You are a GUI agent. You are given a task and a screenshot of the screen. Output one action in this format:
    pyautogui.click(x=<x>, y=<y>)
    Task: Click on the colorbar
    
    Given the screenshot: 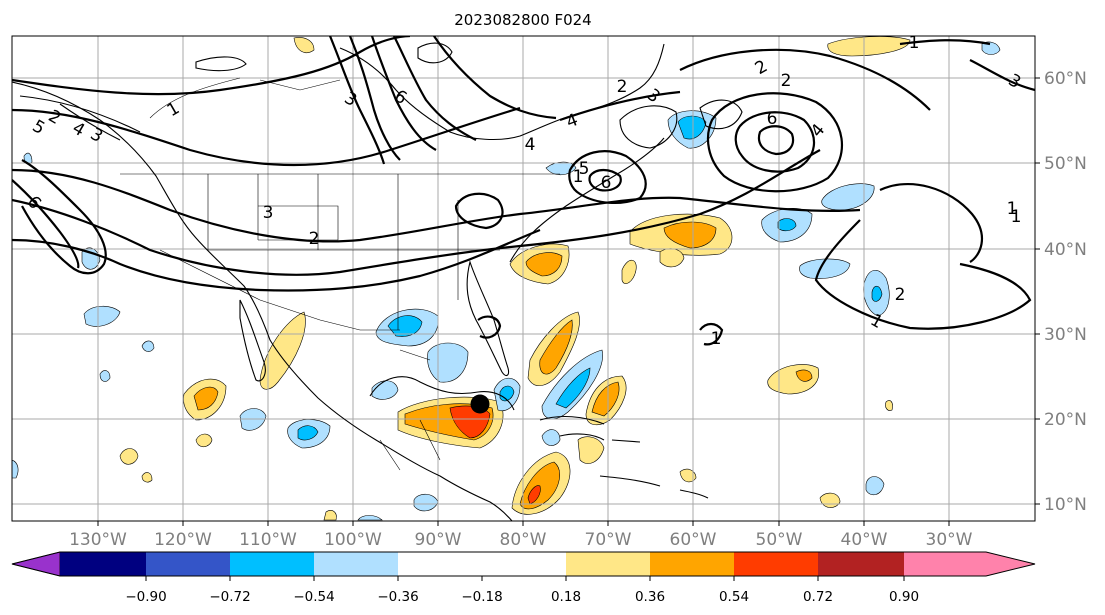 What is the action you would take?
    pyautogui.click(x=523, y=564)
    